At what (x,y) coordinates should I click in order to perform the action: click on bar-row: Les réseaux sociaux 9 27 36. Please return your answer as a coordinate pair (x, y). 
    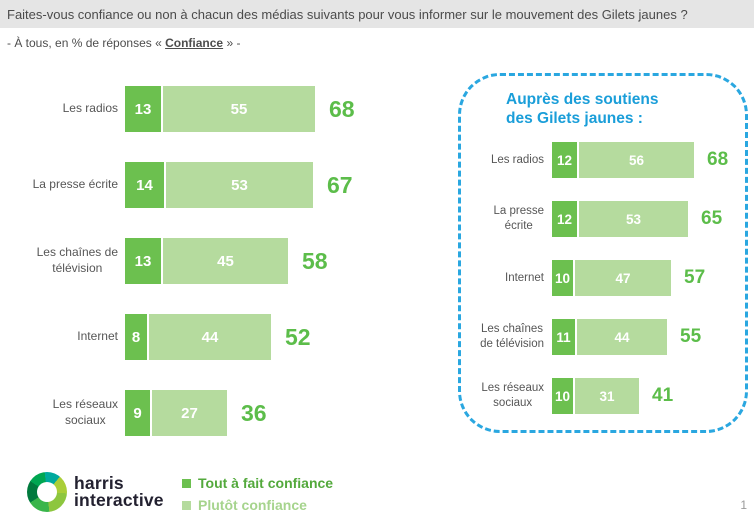
    Looking at the image, I should click on (227, 413).